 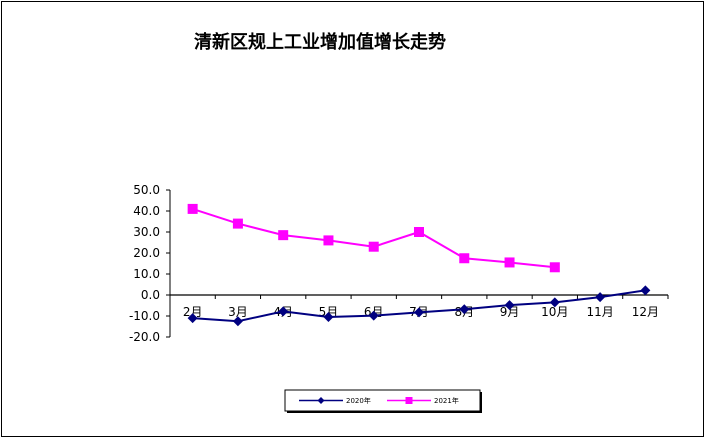 What do you see at coordinates (146, 190) in the screenshot?
I see `y-tick-label: 50.0` at bounding box center [146, 190].